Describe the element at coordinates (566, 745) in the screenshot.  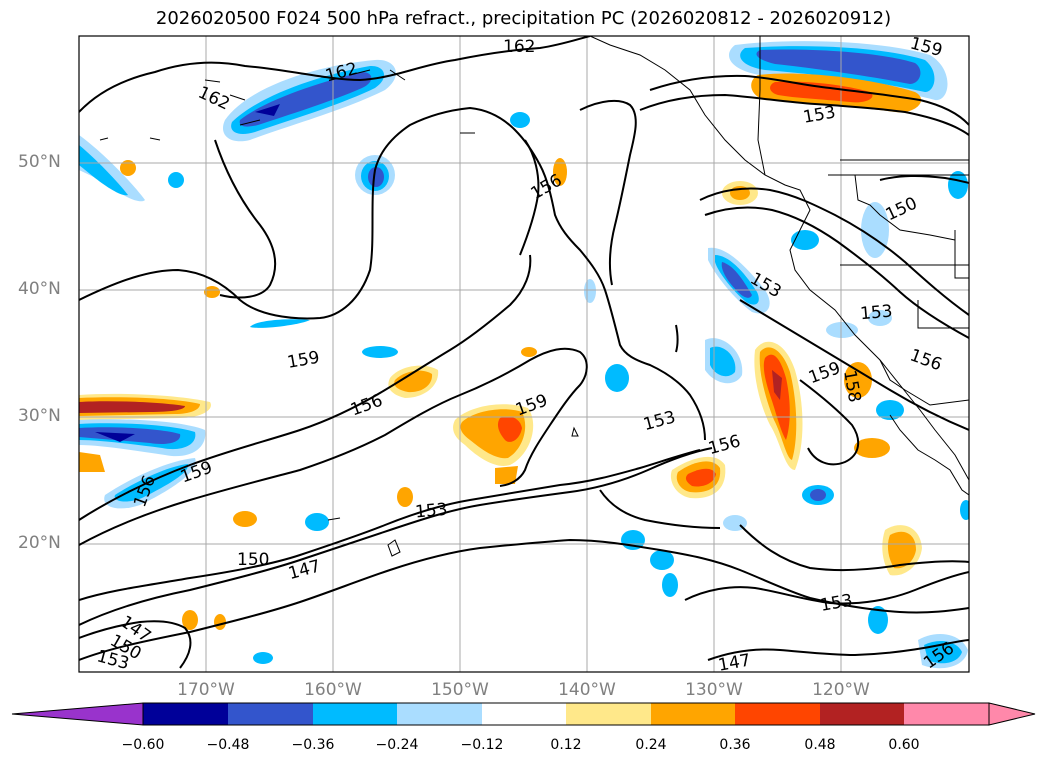
I see `colorbar-tick-label: 0.12` at that location.